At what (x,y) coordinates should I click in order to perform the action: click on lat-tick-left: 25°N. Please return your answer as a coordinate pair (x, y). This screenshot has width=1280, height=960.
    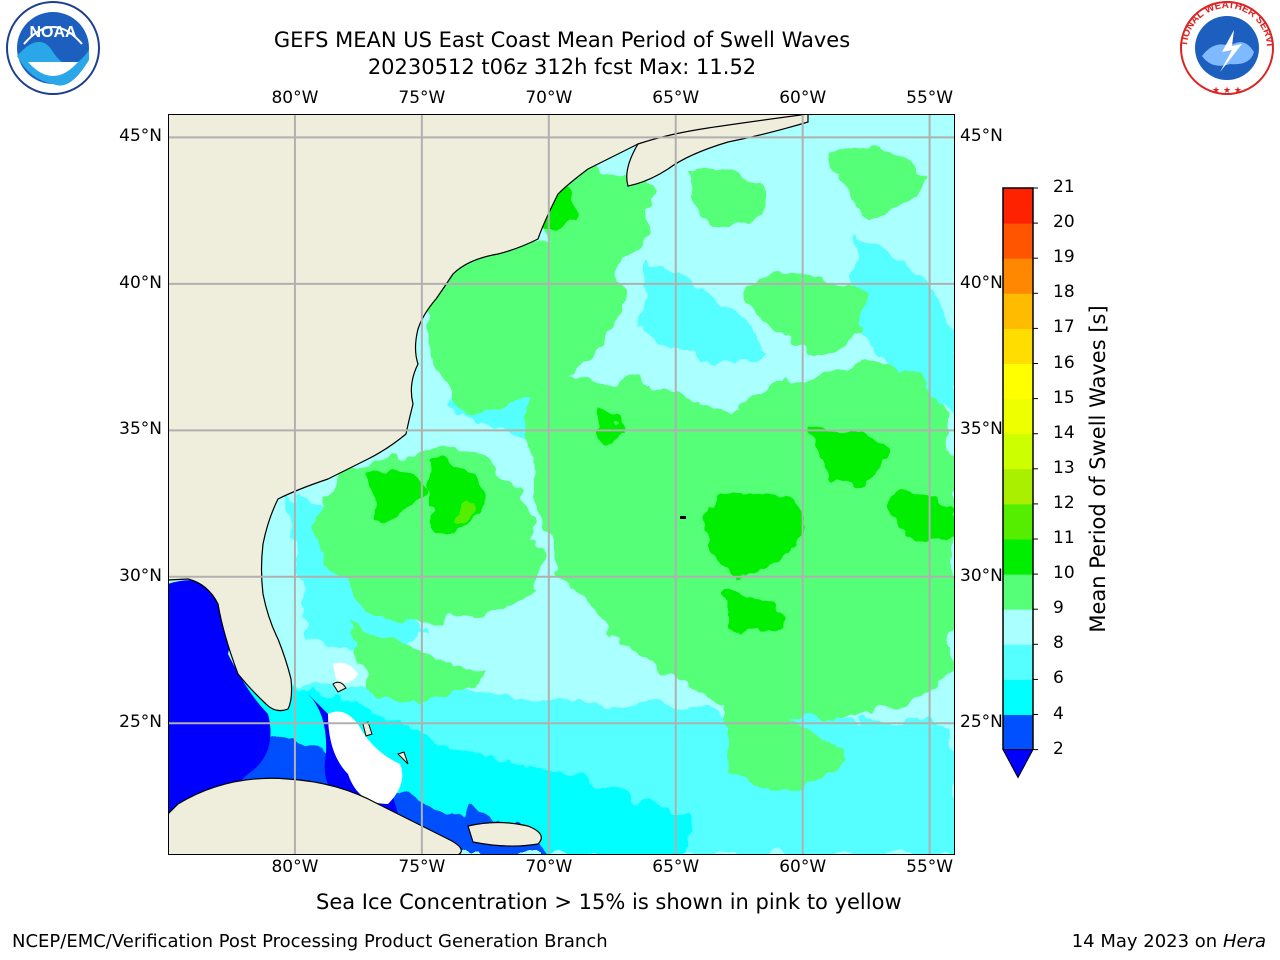
    Looking at the image, I should click on (140, 722).